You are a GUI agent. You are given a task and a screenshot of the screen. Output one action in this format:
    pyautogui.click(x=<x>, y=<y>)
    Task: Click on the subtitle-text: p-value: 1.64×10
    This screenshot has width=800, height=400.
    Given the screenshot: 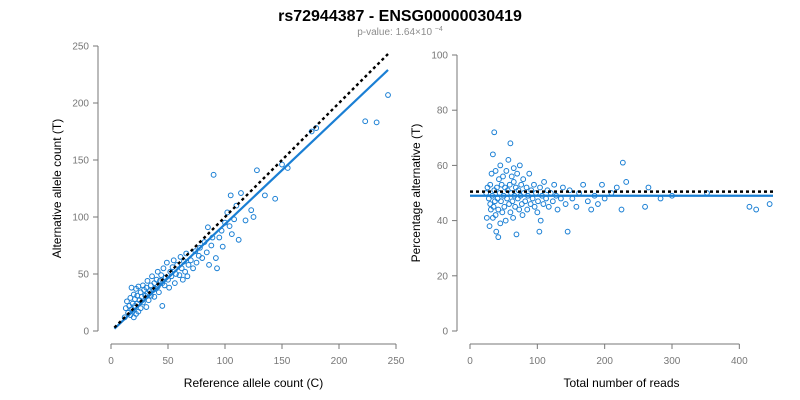 What is the action you would take?
    pyautogui.click(x=394, y=32)
    